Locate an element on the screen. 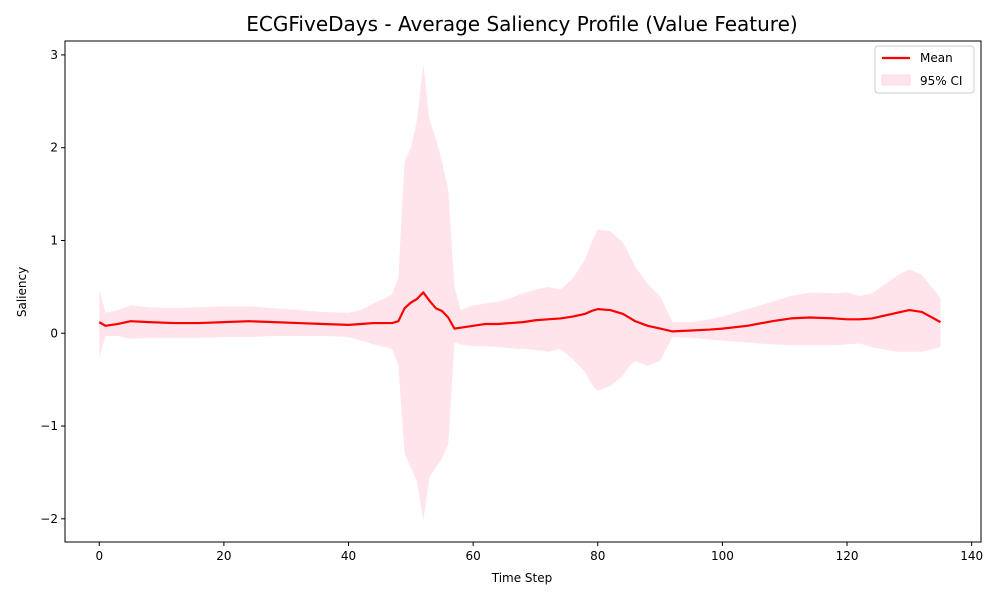 The image size is (1000, 600). legend-mean-label: Mean is located at coordinates (936, 58).